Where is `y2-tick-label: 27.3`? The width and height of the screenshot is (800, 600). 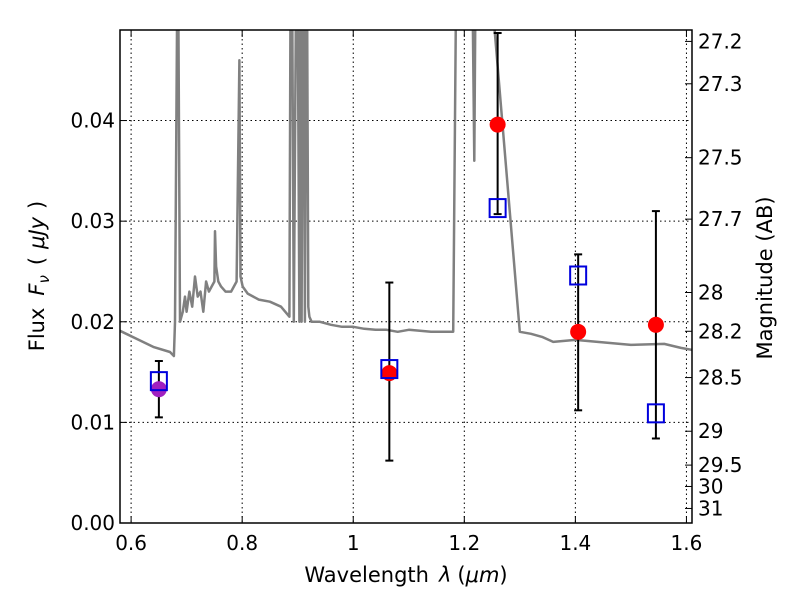
y2-tick-label: 27.3 is located at coordinates (720, 84).